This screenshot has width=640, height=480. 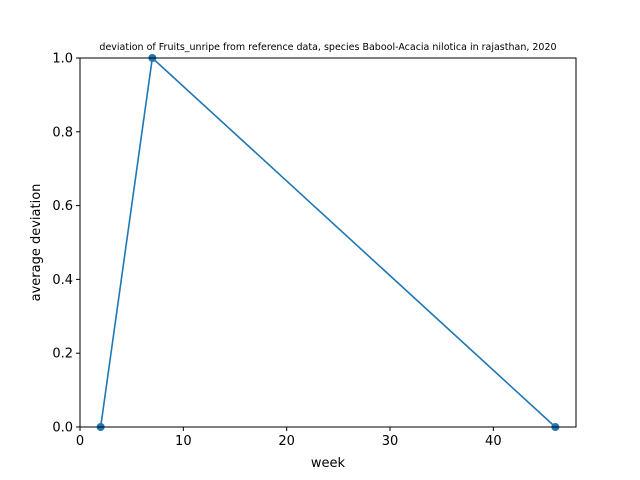 I want to click on y-tick-label: 0.8, so click(x=62, y=132).